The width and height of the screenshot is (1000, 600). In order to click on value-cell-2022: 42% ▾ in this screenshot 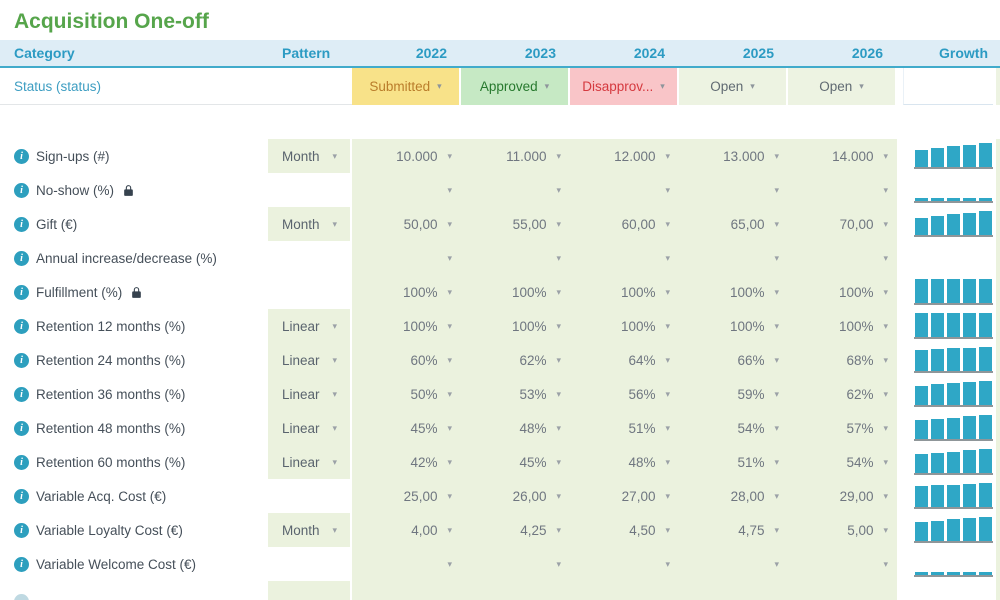, I will do `click(406, 462)`.